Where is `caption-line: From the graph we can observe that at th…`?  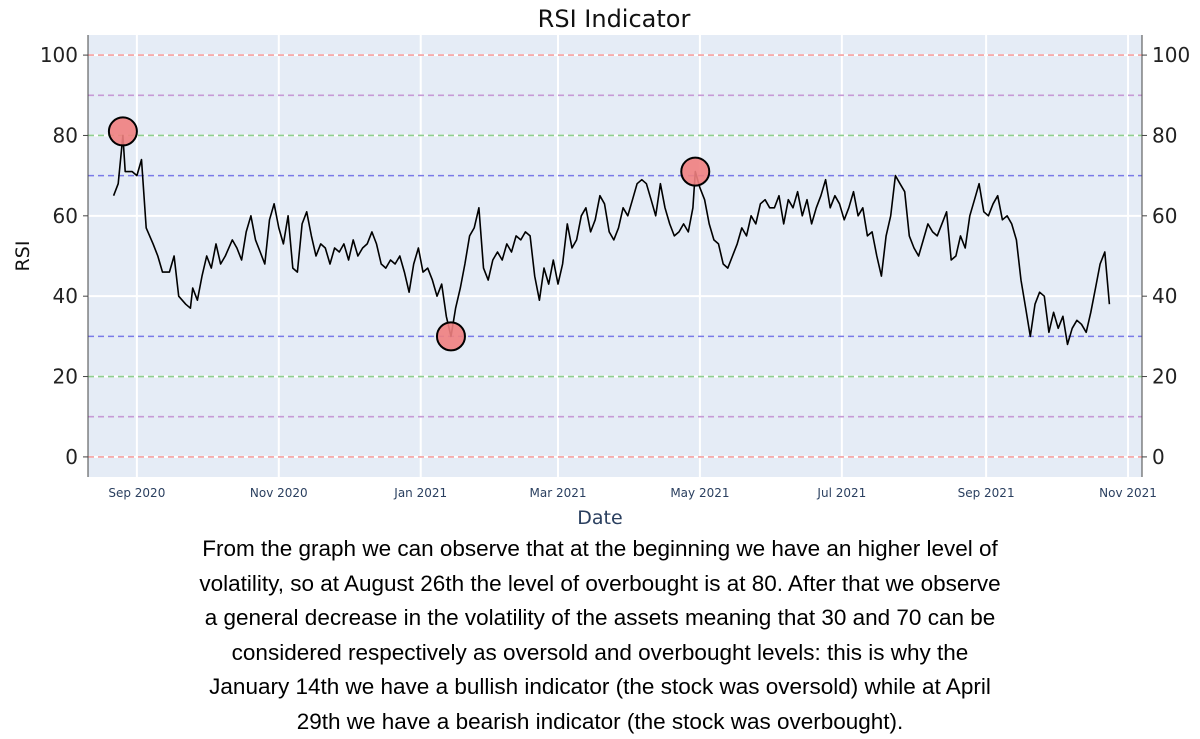
caption-line: From the graph we can observe that at th… is located at coordinates (600, 549).